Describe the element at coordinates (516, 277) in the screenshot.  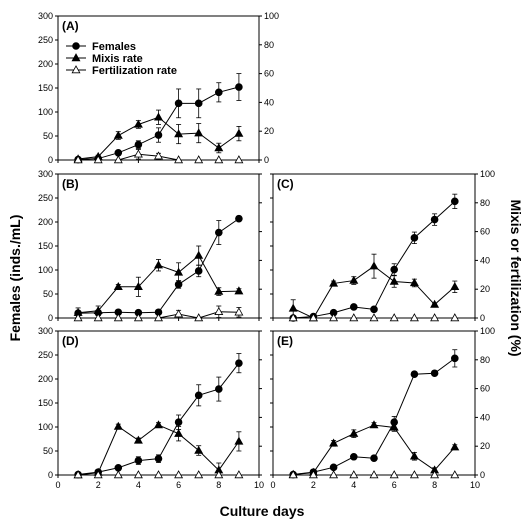
I see `y-axis-right-title: Mixis or fertilization (%)` at that location.